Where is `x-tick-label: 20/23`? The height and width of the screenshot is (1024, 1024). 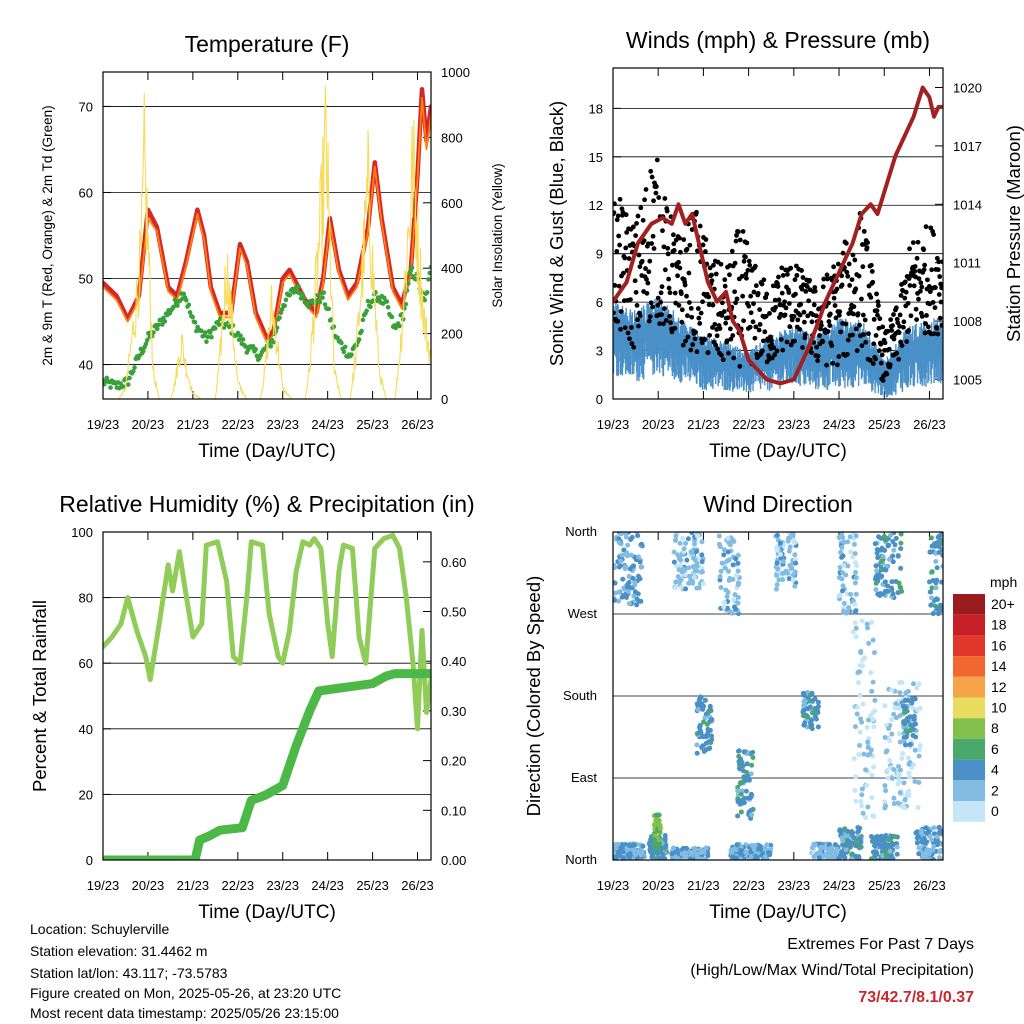 x-tick-label: 20/23 is located at coordinates (658, 424).